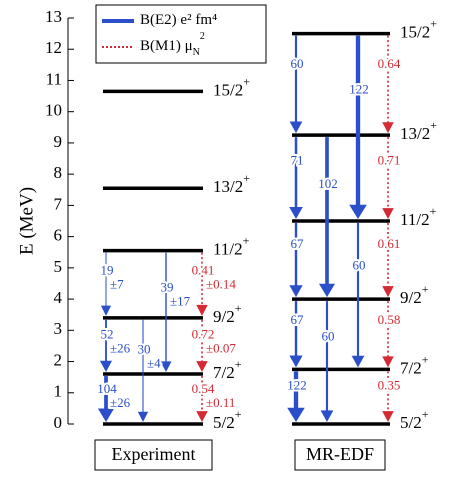  I want to click on level-spin: 11/2, so click(228, 249).